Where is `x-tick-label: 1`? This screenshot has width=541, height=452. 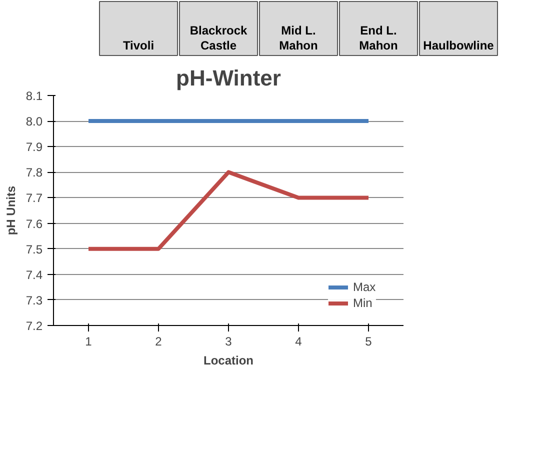 x-tick-label: 1 is located at coordinates (88, 341).